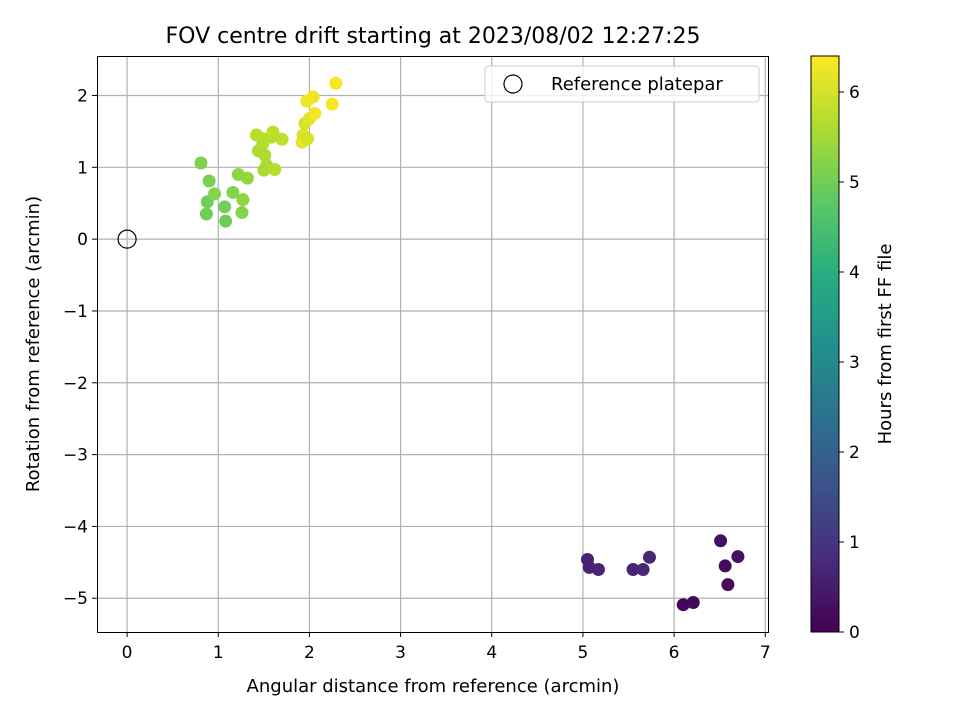 This screenshot has width=960, height=720. What do you see at coordinates (513, 84) in the screenshot?
I see `legend-marker-icon` at bounding box center [513, 84].